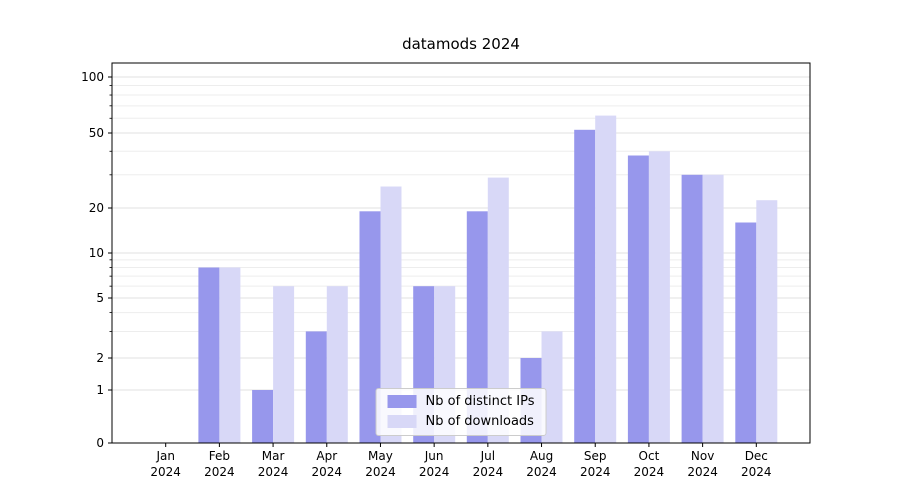  What do you see at coordinates (100, 298) in the screenshot?
I see `y-tick-label: 5` at bounding box center [100, 298].